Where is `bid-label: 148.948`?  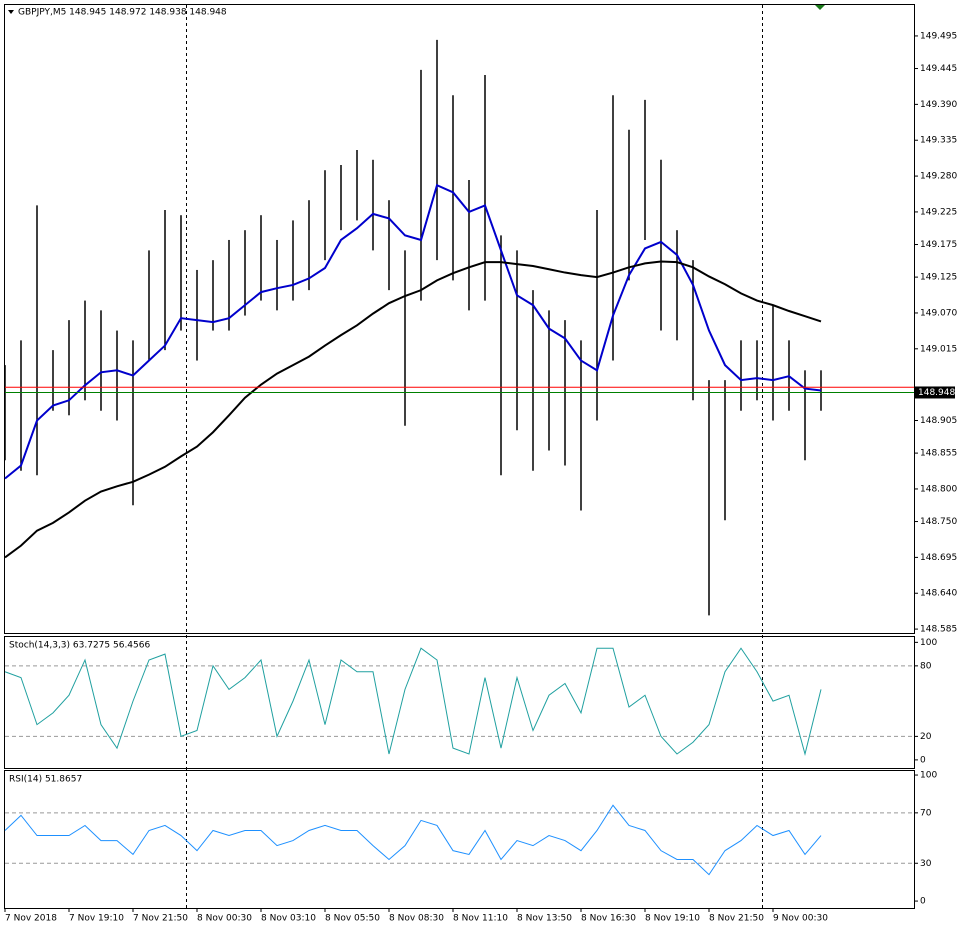
bid-label: 148.948 is located at coordinates (936, 393).